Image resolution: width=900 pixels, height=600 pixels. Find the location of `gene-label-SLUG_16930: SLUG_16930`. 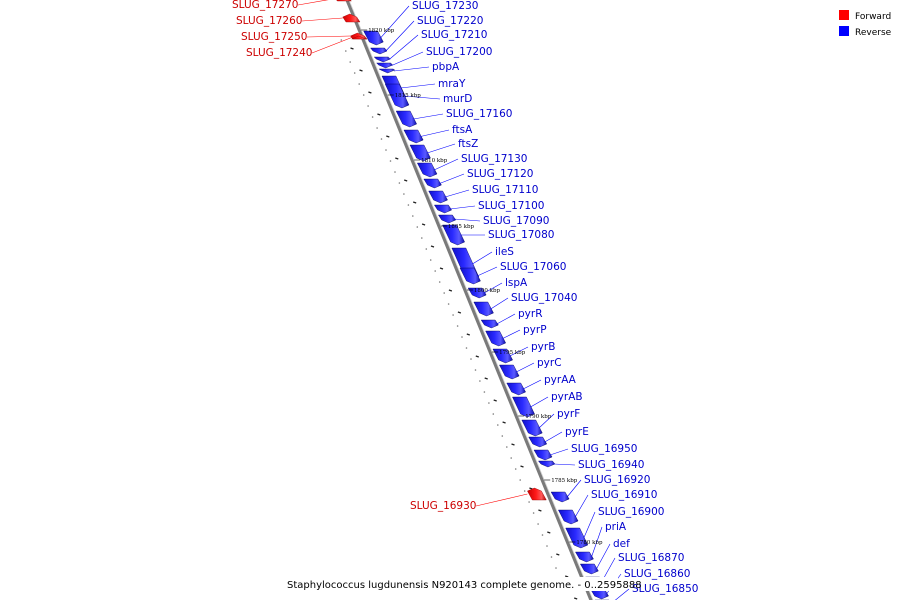

gene-label-SLUG_16930: SLUG_16930 is located at coordinates (443, 506).